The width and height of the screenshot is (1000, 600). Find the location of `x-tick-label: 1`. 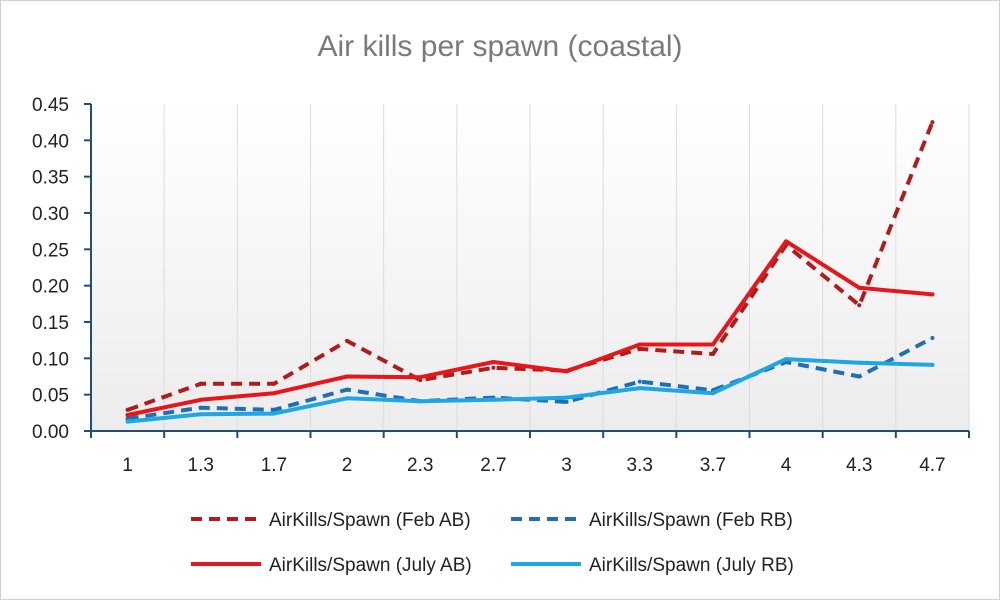

x-tick-label: 1 is located at coordinates (127, 465).